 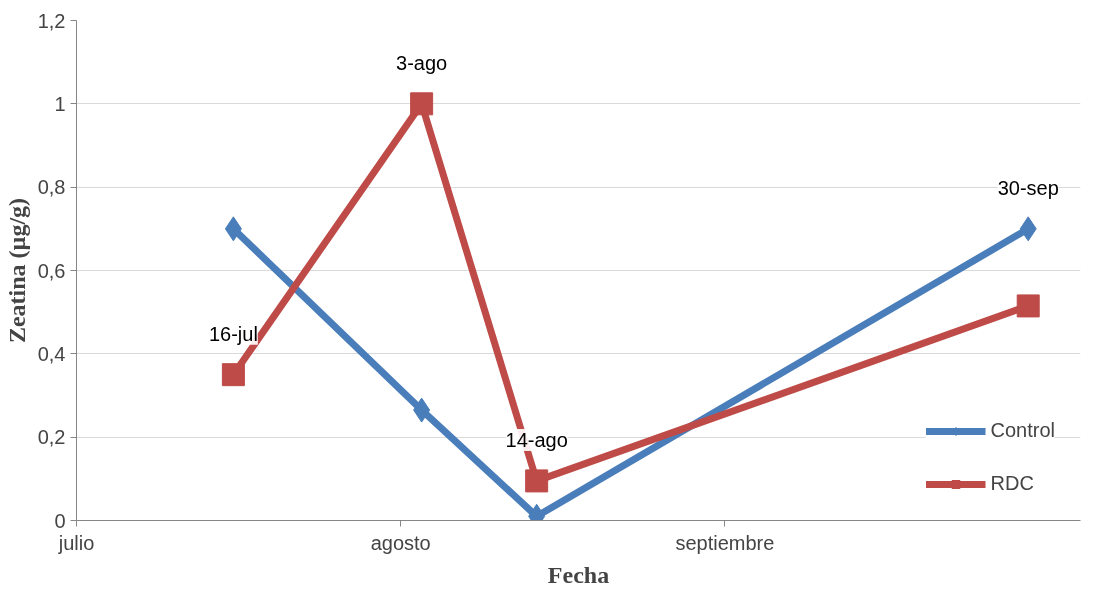 I want to click on y-tick-label: 0, so click(x=60, y=520).